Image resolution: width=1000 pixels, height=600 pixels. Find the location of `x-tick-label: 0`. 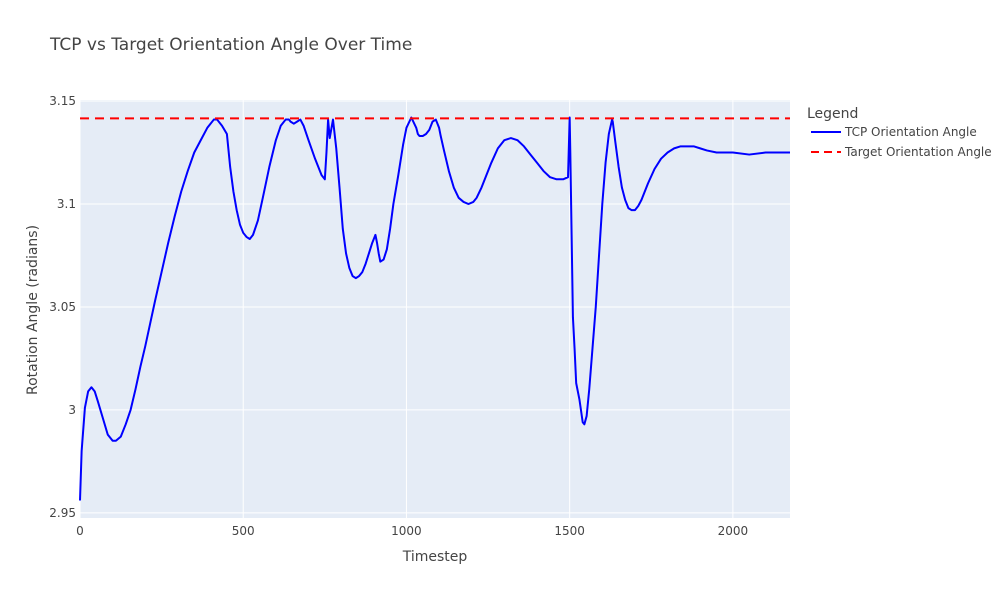

x-tick-label: 0 is located at coordinates (80, 531).